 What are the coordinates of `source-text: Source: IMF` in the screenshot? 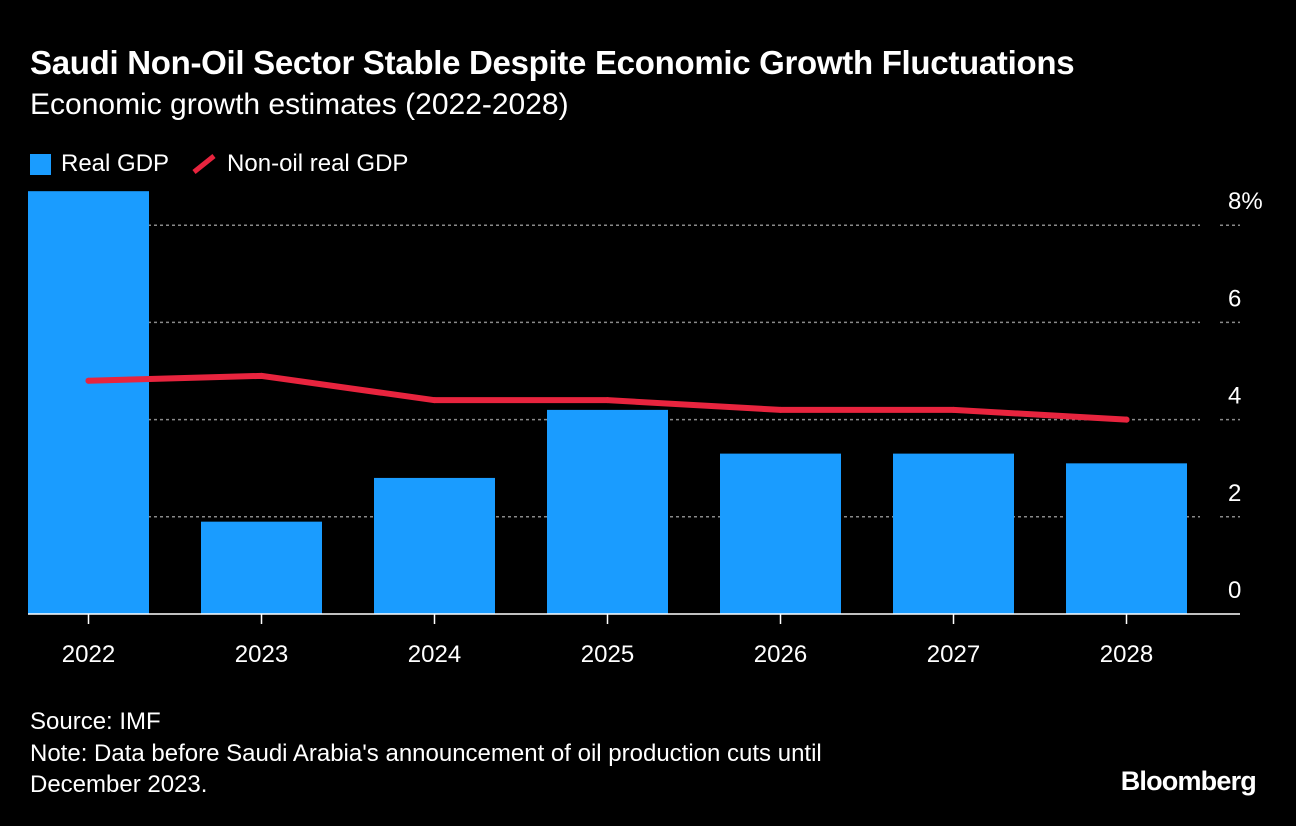 It's located at (95, 721).